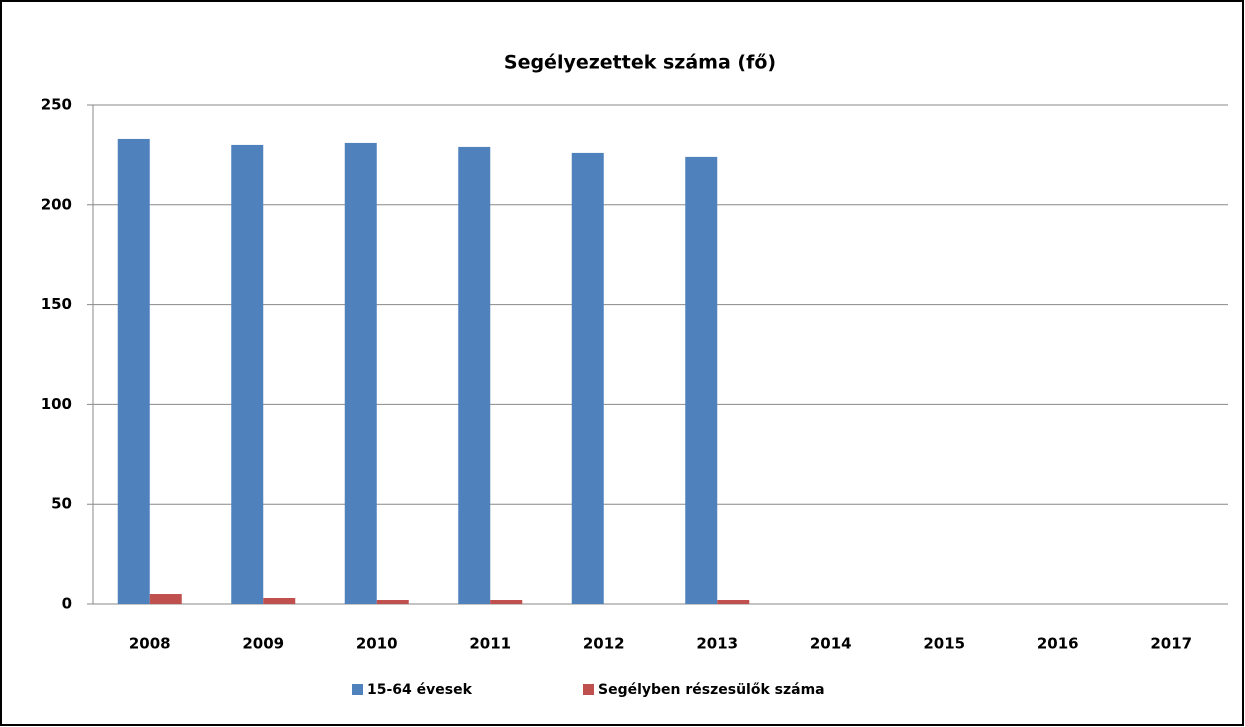 The width and height of the screenshot is (1245, 727). I want to click on y-tick-label: 100, so click(56, 404).